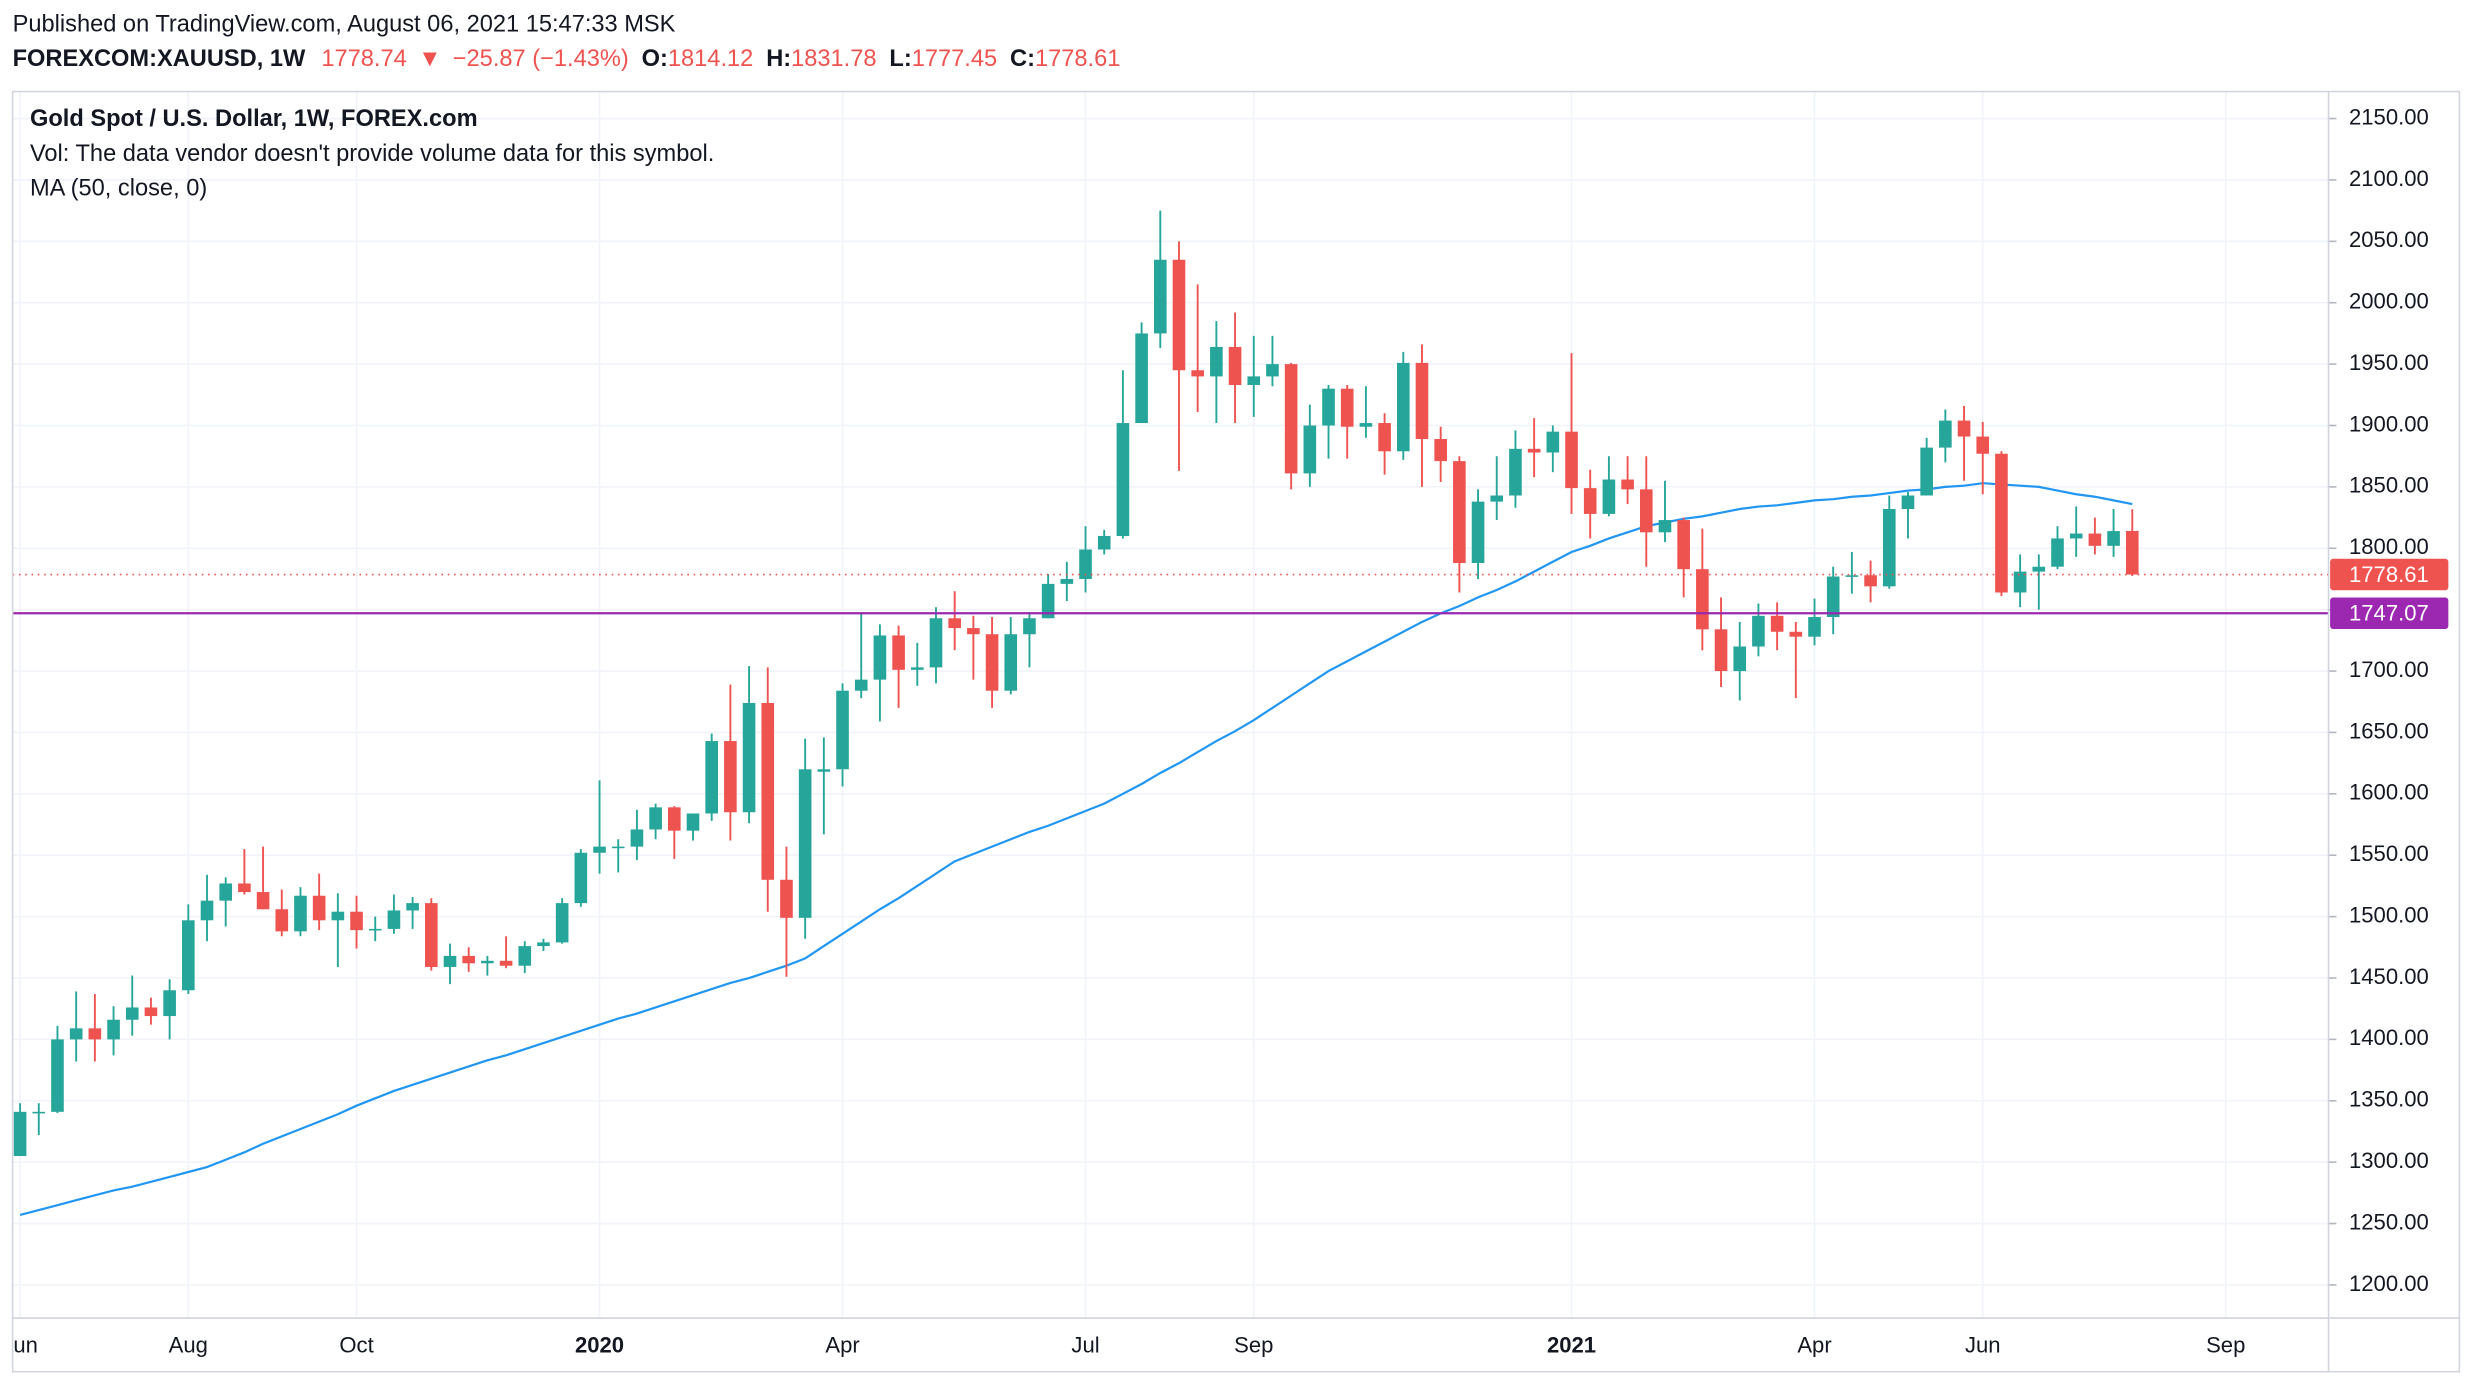  What do you see at coordinates (2389, 546) in the screenshot?
I see `y-tick-label: 1800.00` at bounding box center [2389, 546].